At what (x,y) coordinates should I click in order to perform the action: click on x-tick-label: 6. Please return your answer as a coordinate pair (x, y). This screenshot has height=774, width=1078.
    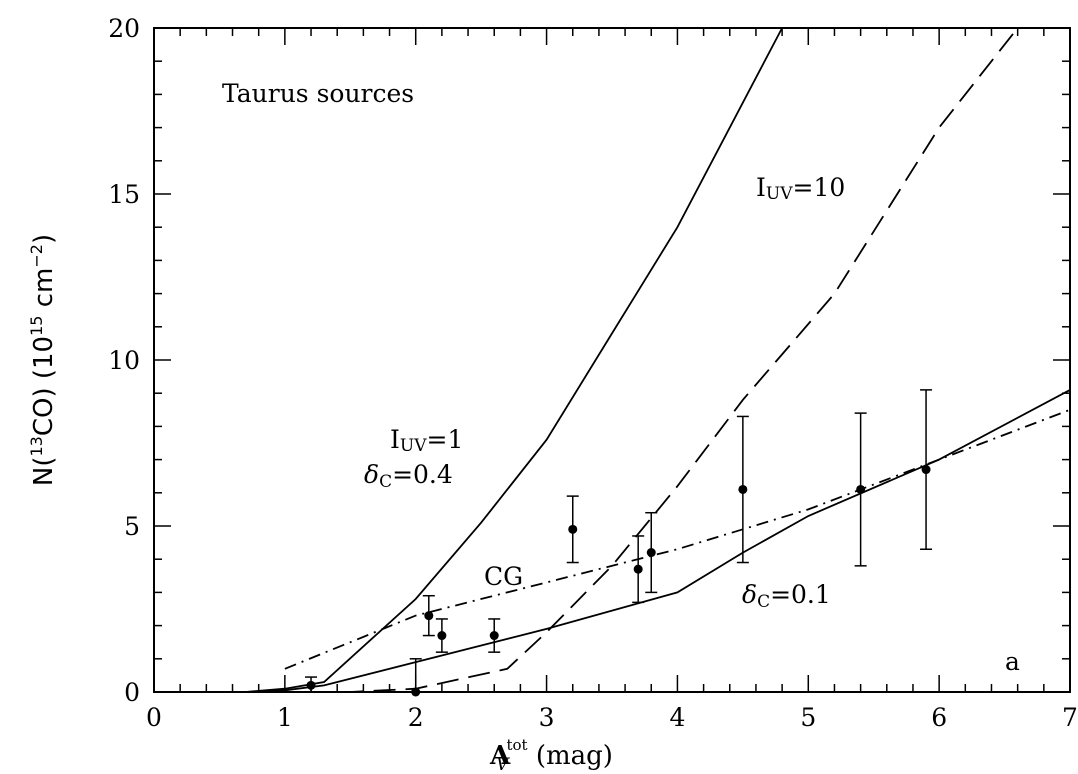
    Looking at the image, I should click on (939, 717).